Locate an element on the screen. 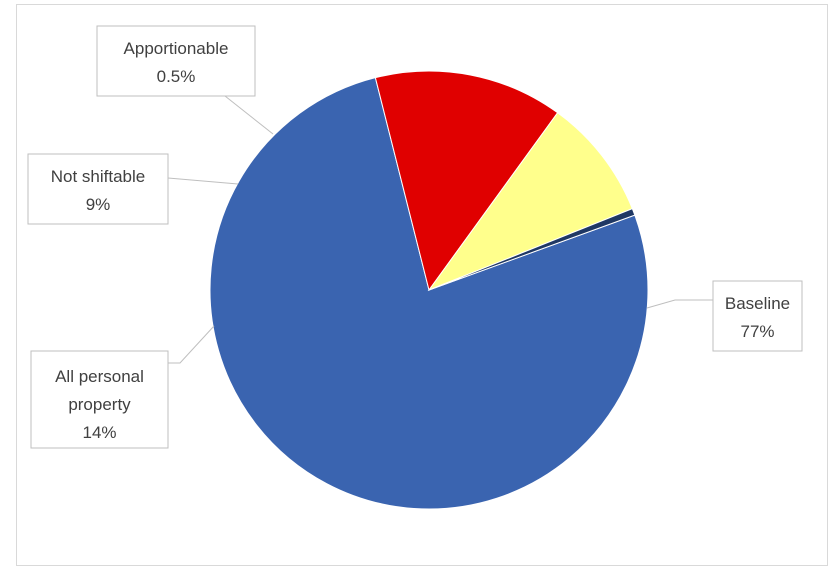  leader-line-personal is located at coordinates (191, 344).